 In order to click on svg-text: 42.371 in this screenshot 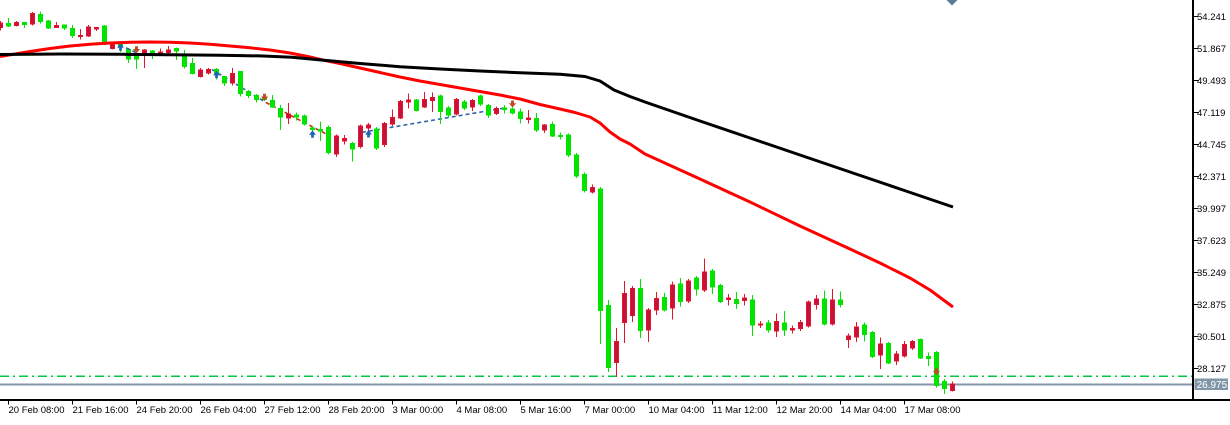, I will do `click(1211, 177)`.